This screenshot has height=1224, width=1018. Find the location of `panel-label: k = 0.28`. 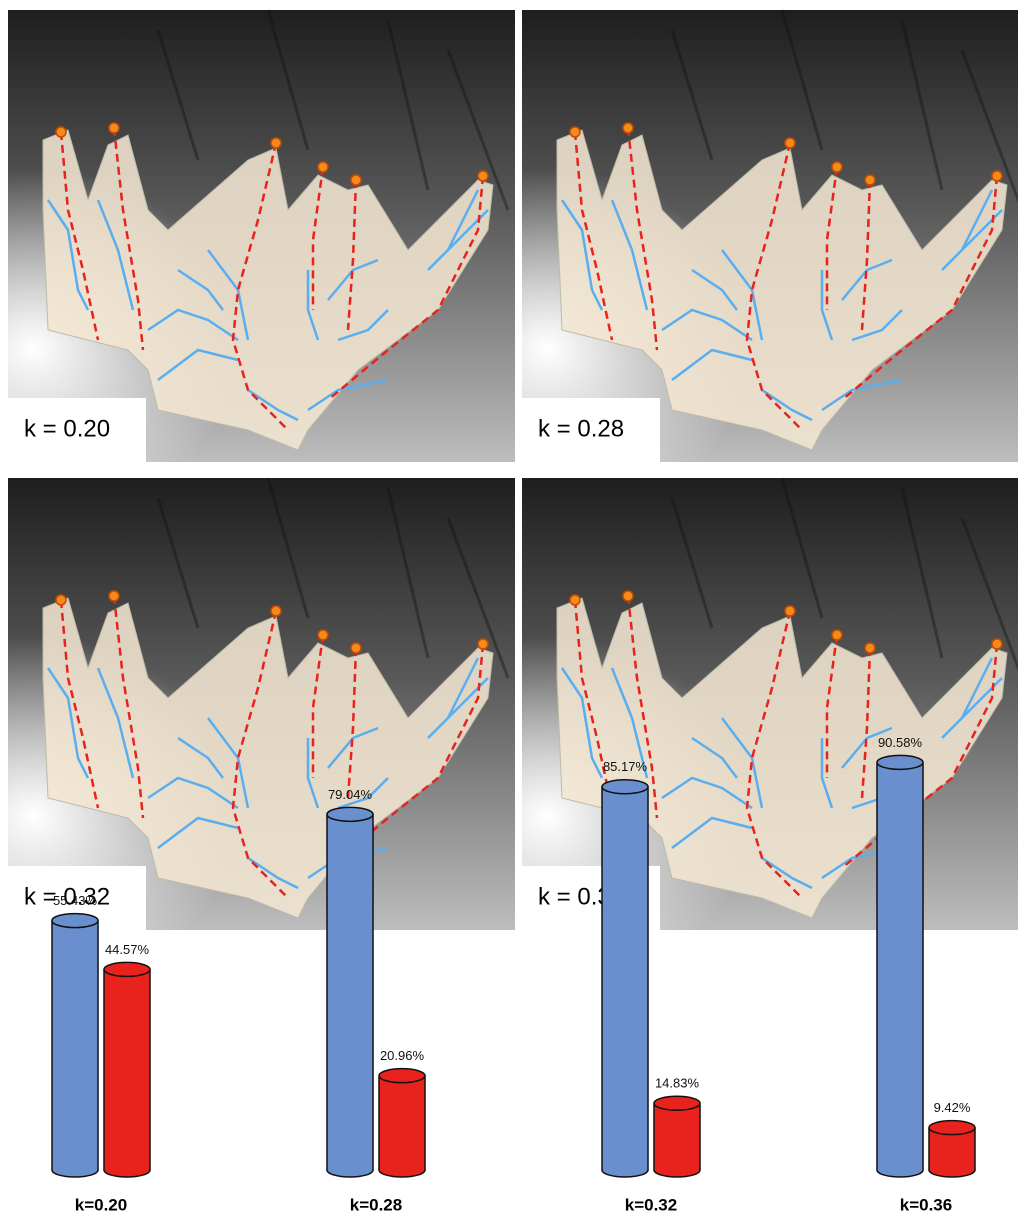

panel-label: k = 0.28 is located at coordinates (581, 428).